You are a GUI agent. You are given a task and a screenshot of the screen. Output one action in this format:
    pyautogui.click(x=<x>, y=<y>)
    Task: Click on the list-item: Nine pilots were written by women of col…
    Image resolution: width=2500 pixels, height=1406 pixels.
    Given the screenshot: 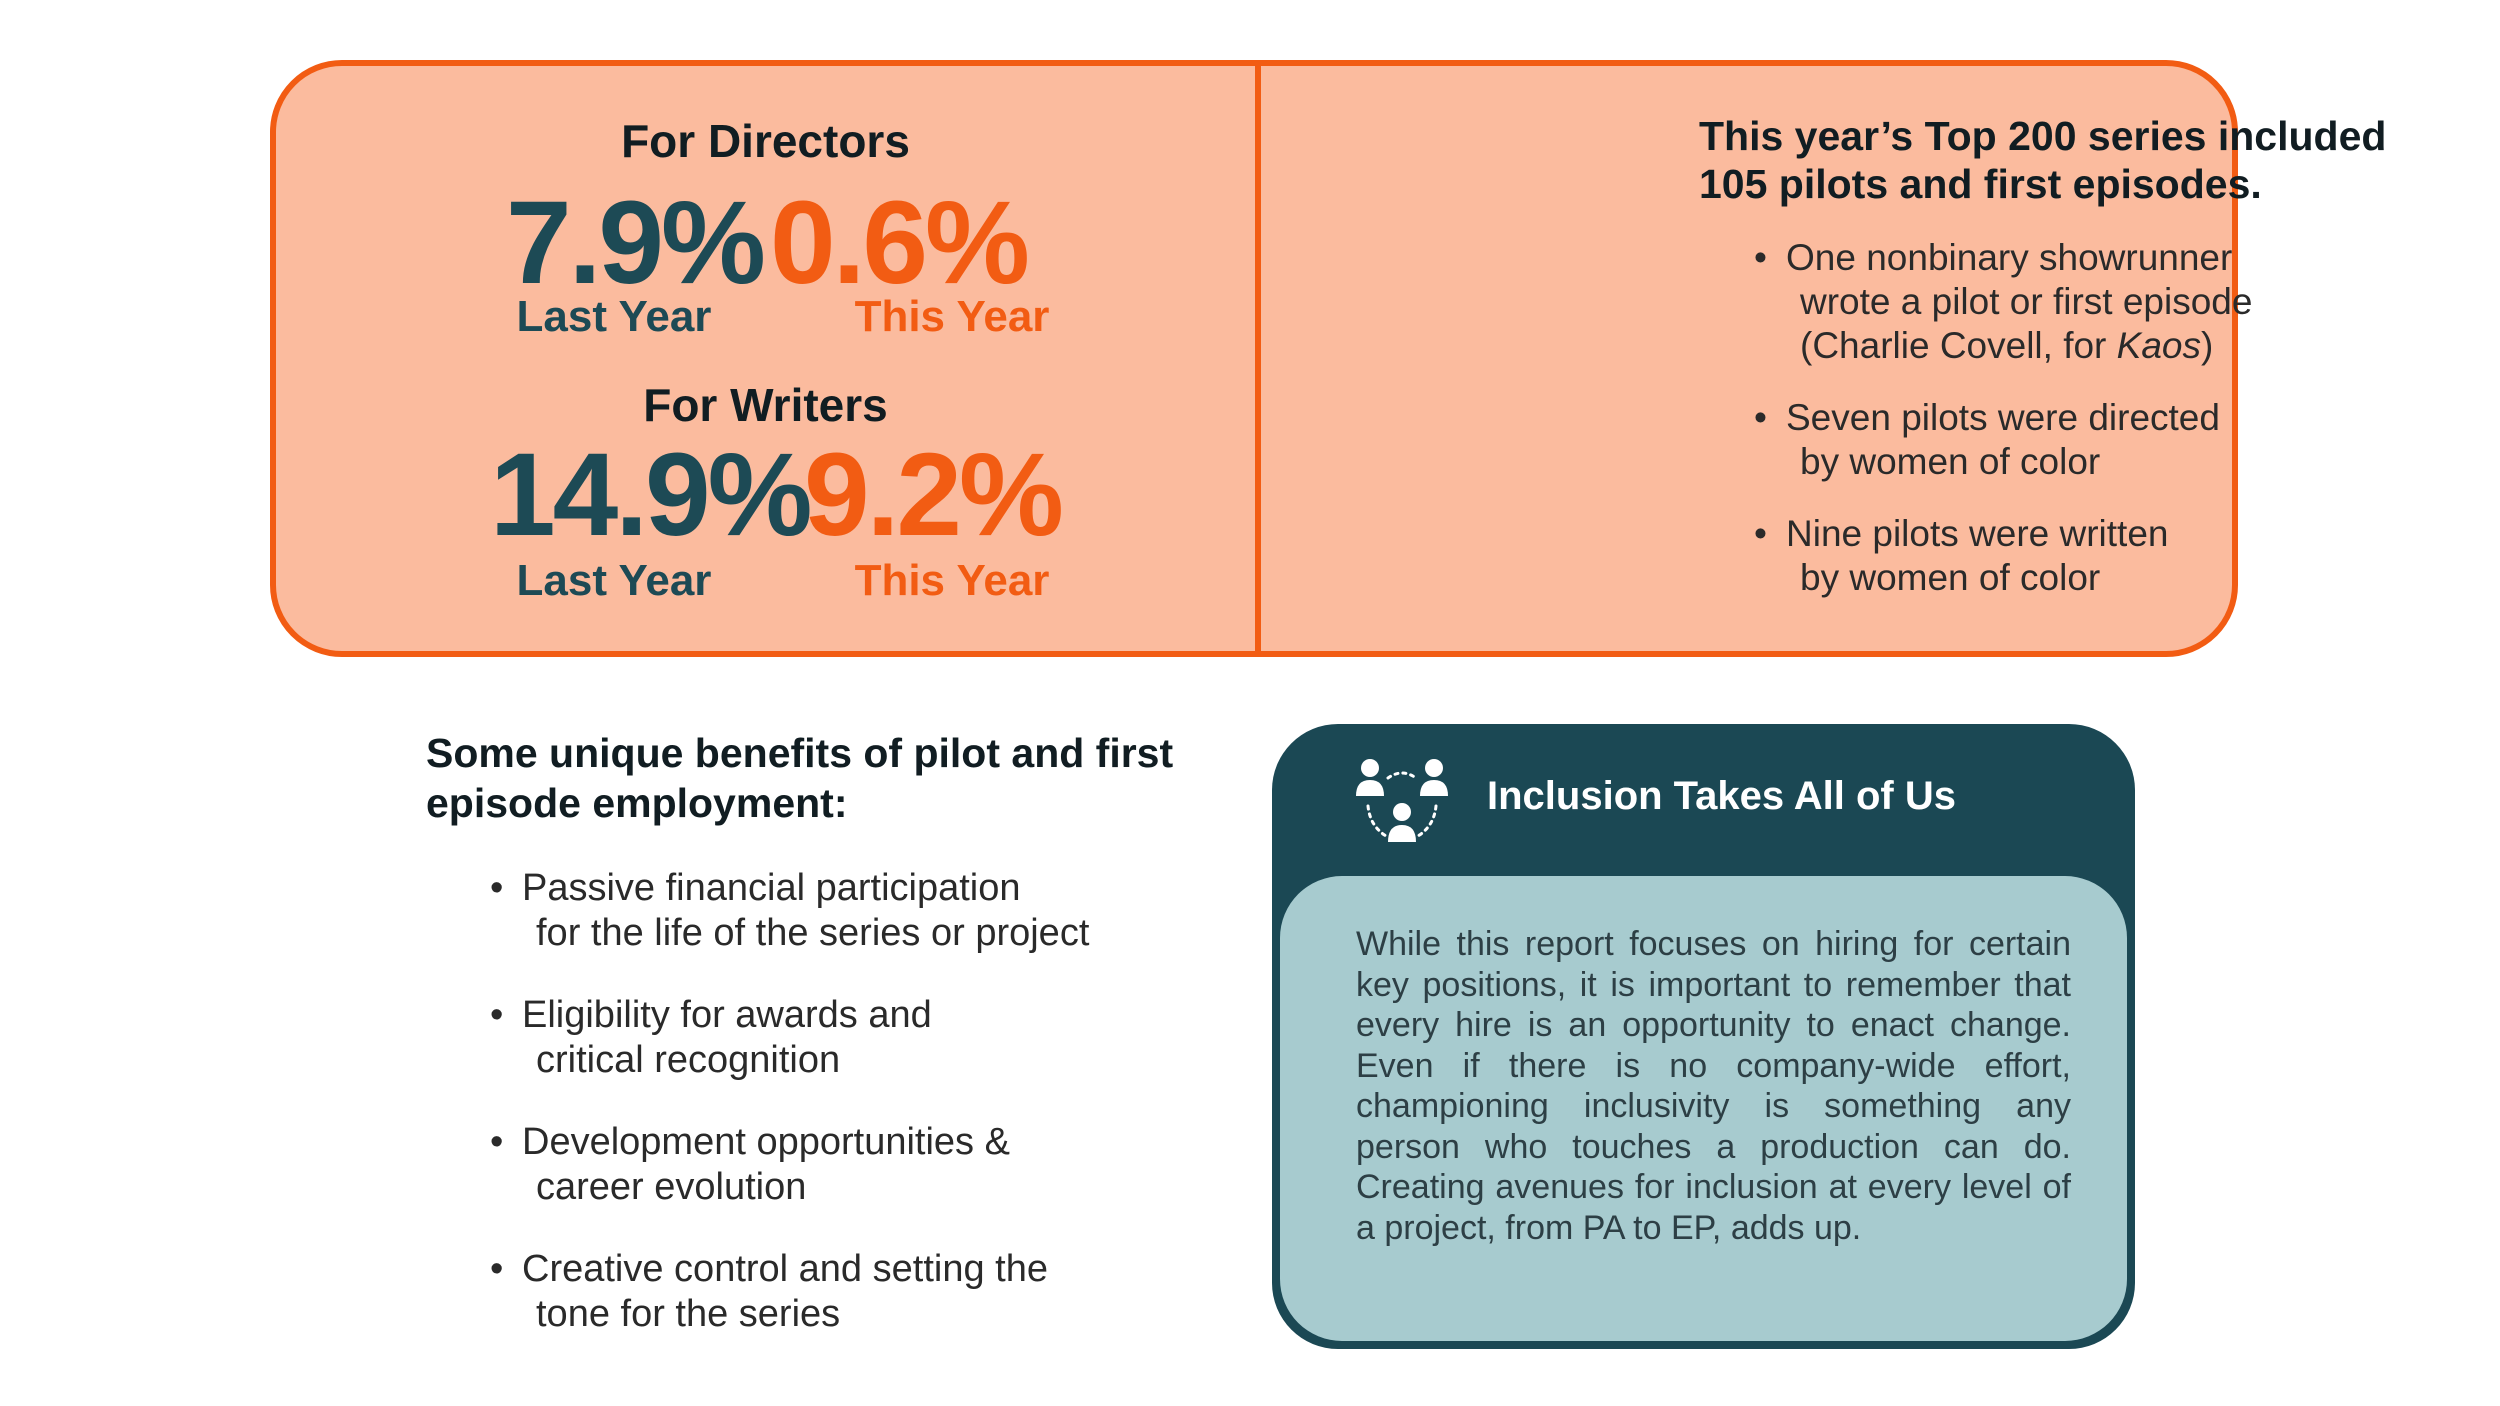 What is the action you would take?
    pyautogui.click(x=2034, y=556)
    